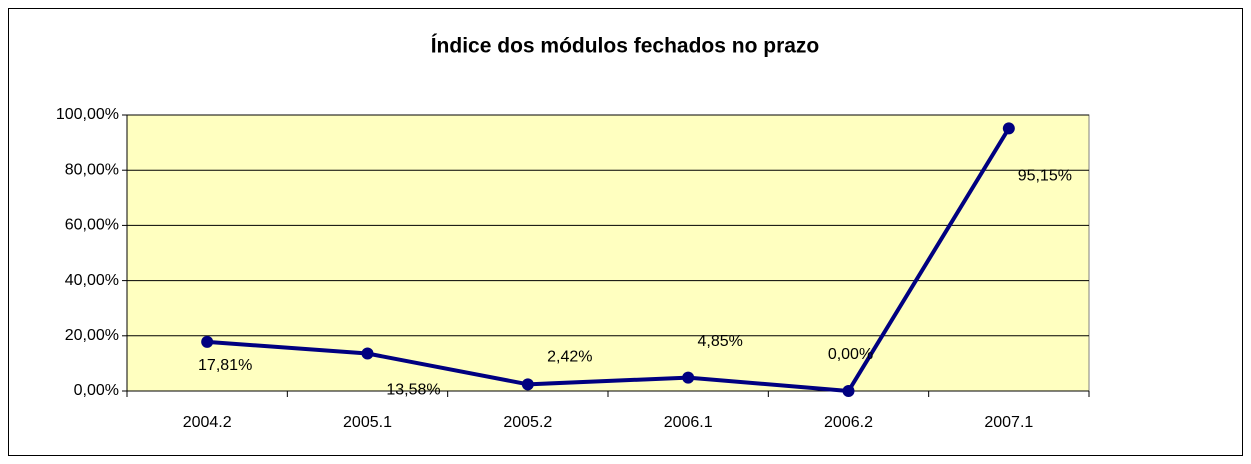  What do you see at coordinates (1008, 422) in the screenshot?
I see `x-tick-label: 2007.1` at bounding box center [1008, 422].